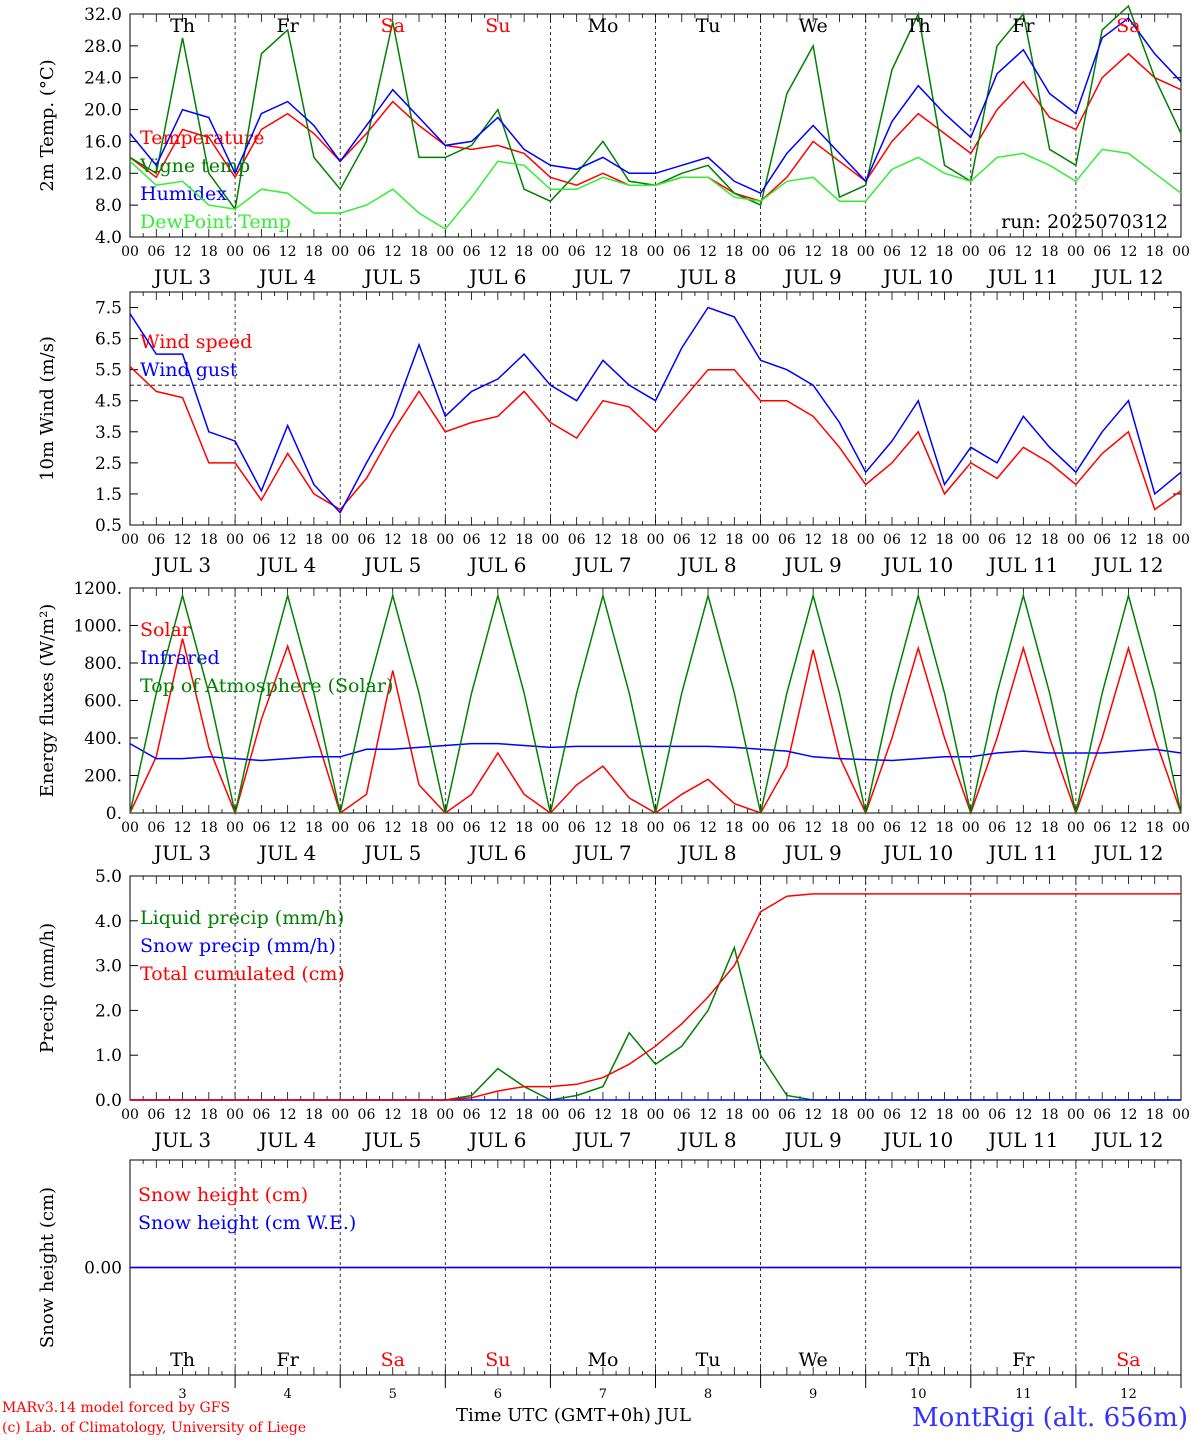  What do you see at coordinates (247, 1223) in the screenshot?
I see `legend-entry: Snow height (cm W.E.)` at bounding box center [247, 1223].